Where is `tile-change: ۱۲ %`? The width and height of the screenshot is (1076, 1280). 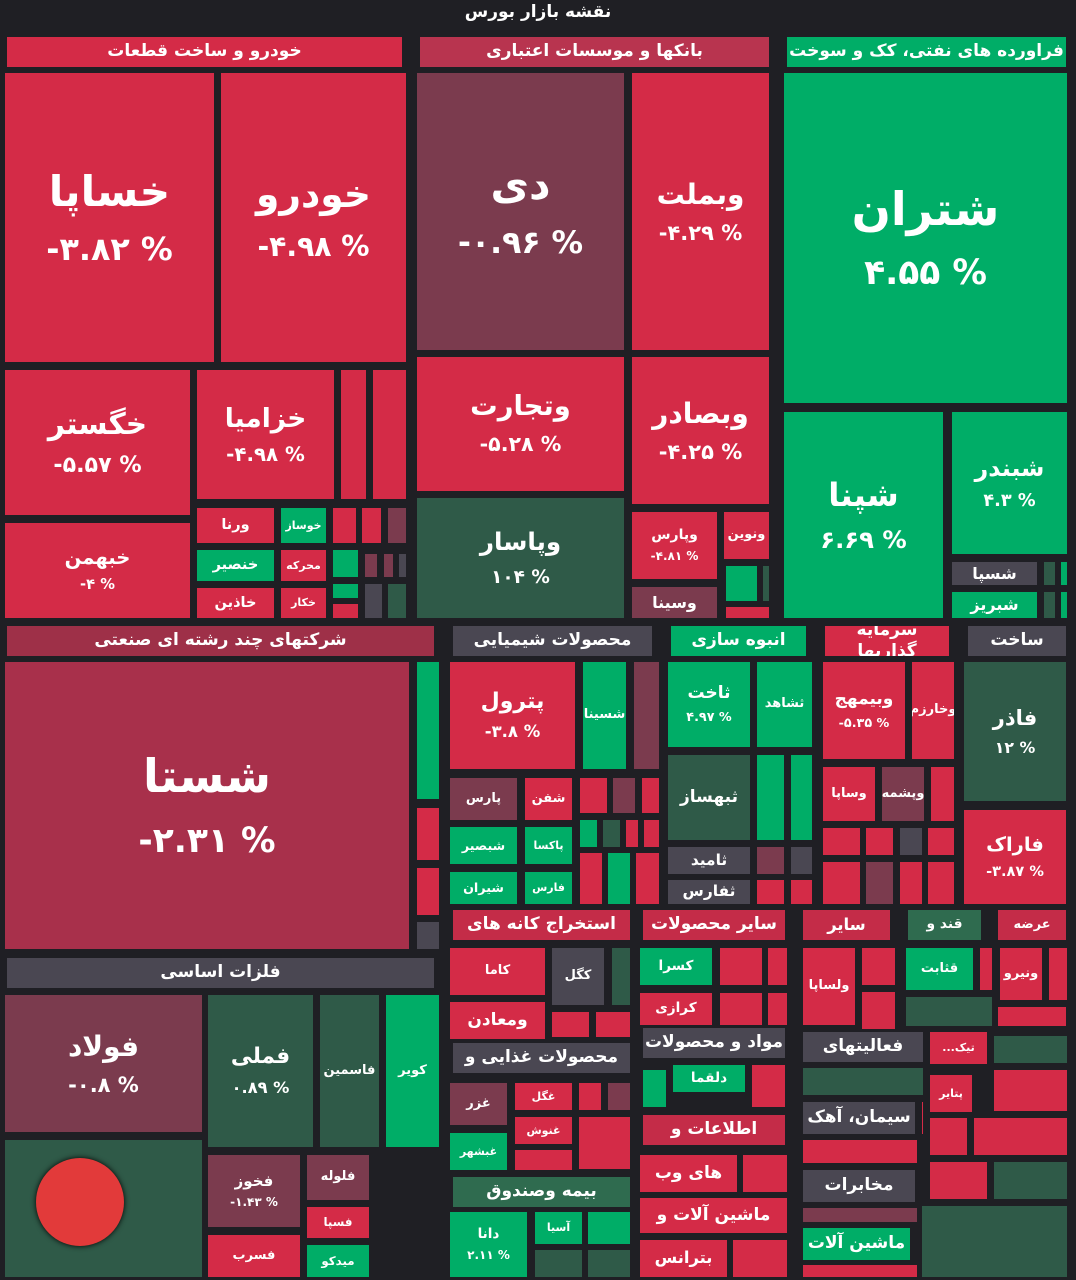 tile-change: ۱۲ % is located at coordinates (1015, 747).